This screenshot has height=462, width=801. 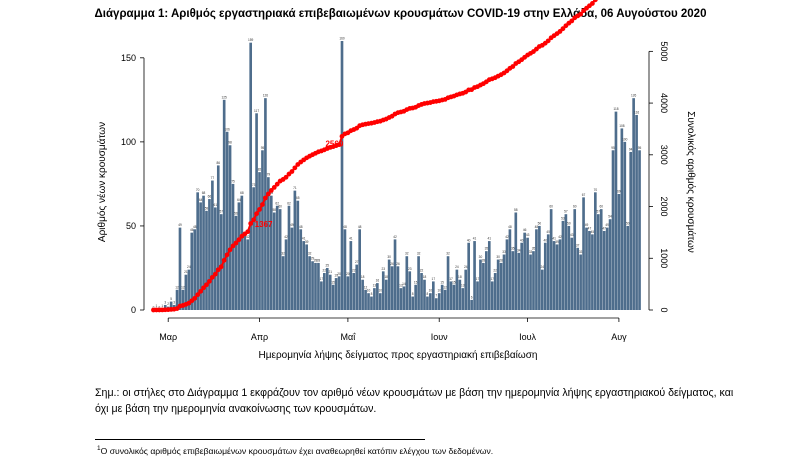 I want to click on bar-value-label: 30, so click(x=481, y=257).